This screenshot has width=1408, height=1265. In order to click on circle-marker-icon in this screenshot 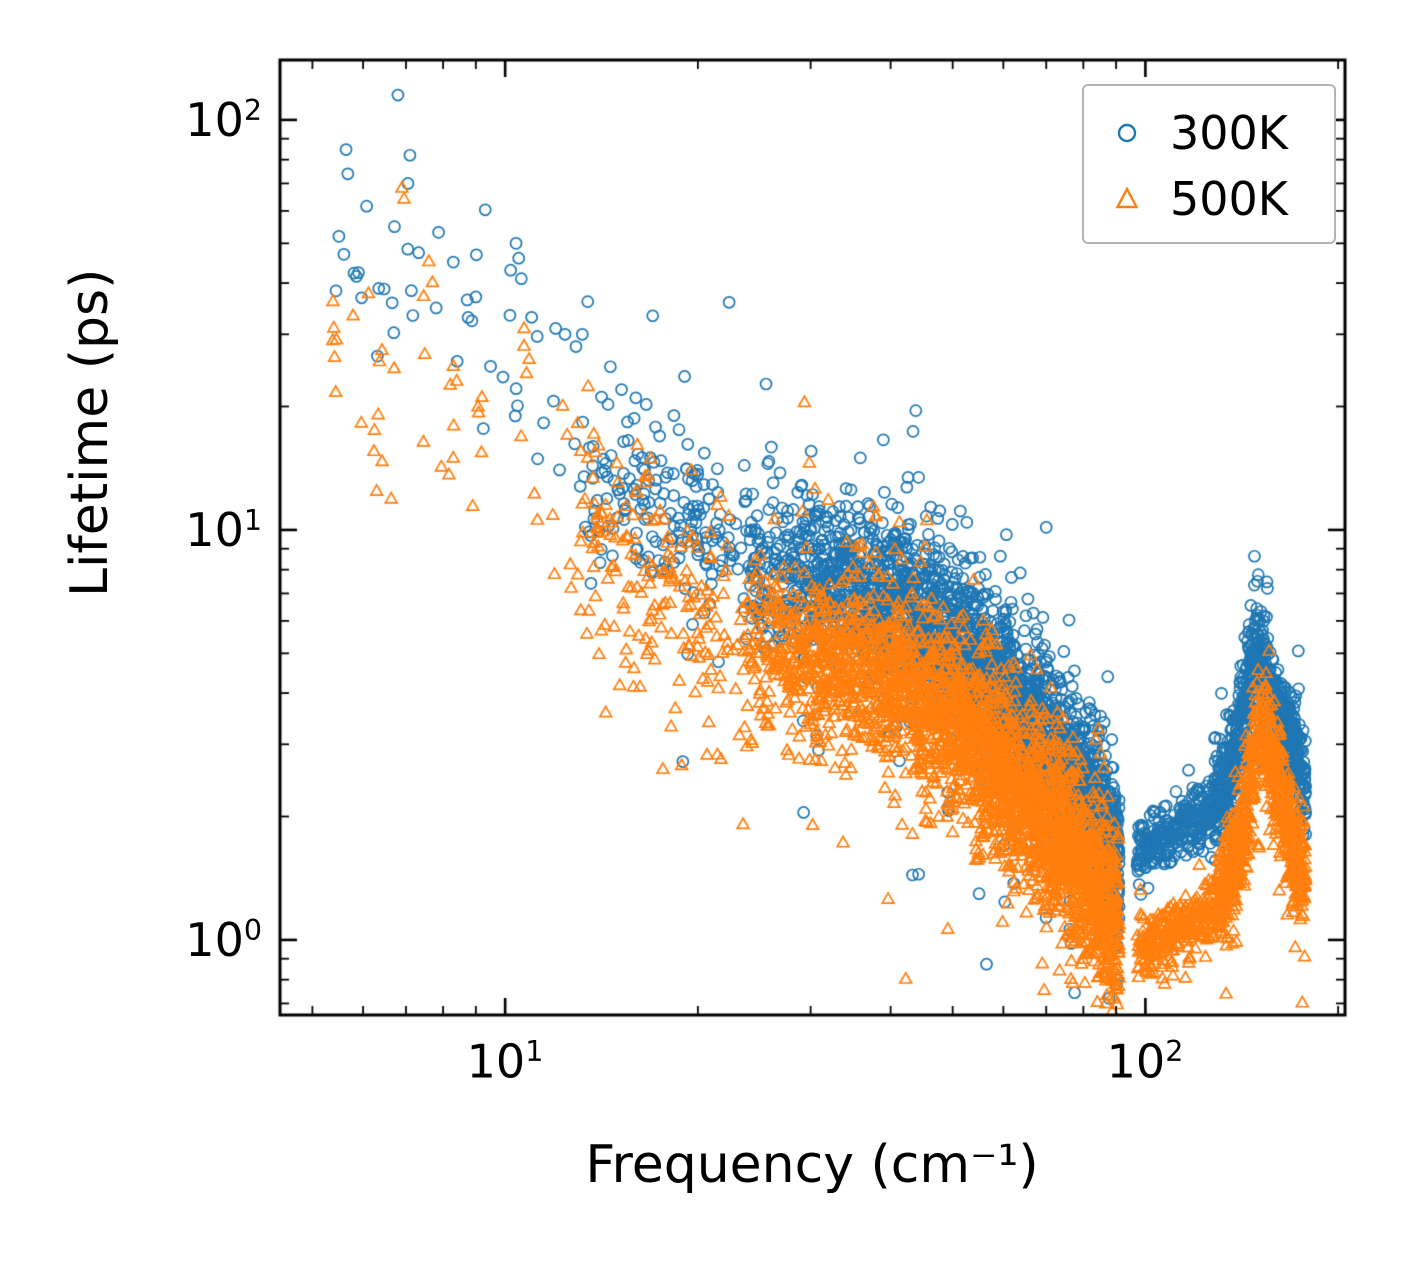, I will do `click(1127, 133)`.